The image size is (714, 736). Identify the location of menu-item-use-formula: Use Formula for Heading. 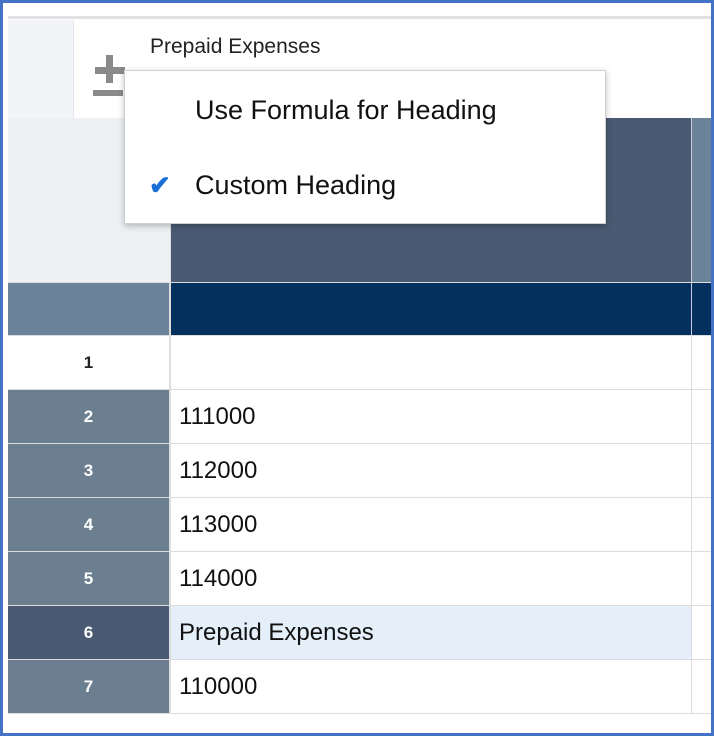
(365, 110).